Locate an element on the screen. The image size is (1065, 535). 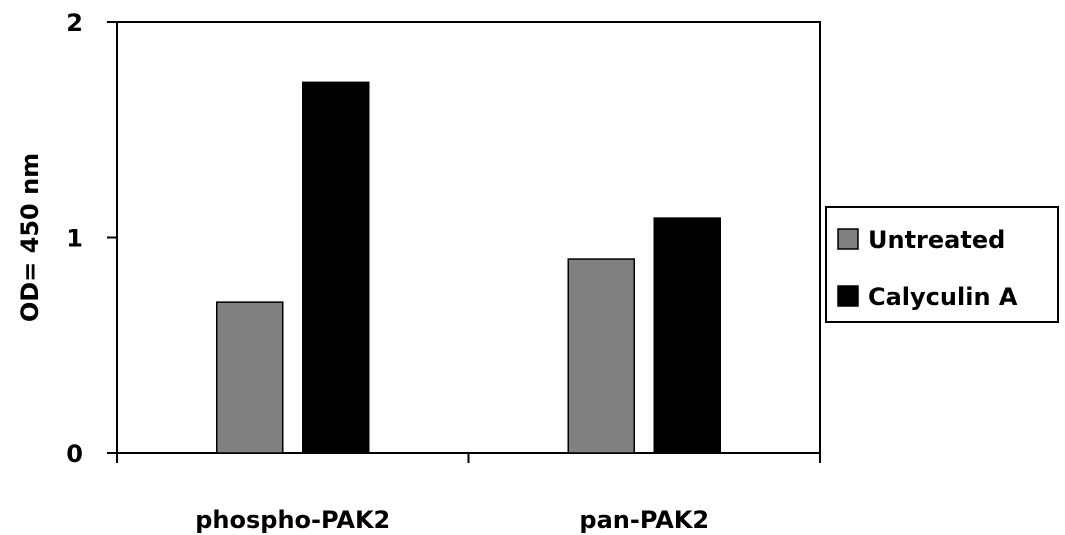
y-tick-label: 0 is located at coordinates (74, 454).